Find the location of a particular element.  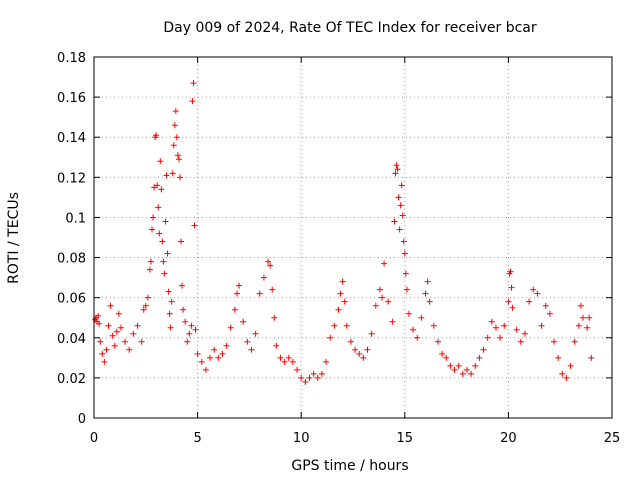

x-tick-label: 5 is located at coordinates (197, 438).